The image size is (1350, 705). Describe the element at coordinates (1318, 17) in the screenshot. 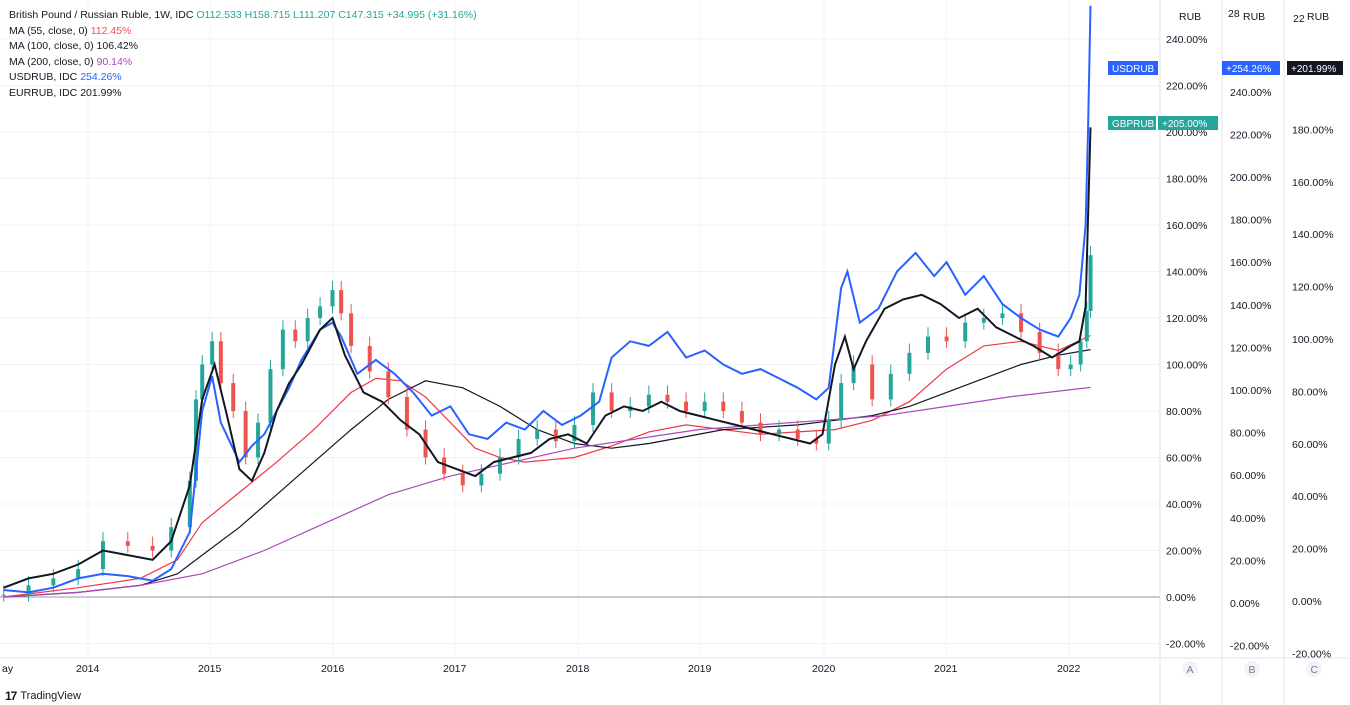

I see `axis-c-currency: RUB` at that location.